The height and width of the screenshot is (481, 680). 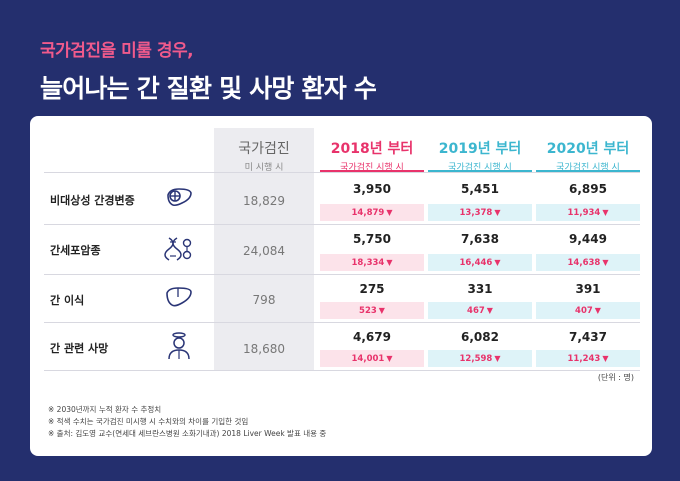 What do you see at coordinates (372, 358) in the screenshot?
I see `diff-2018: 14,001 ▼` at bounding box center [372, 358].